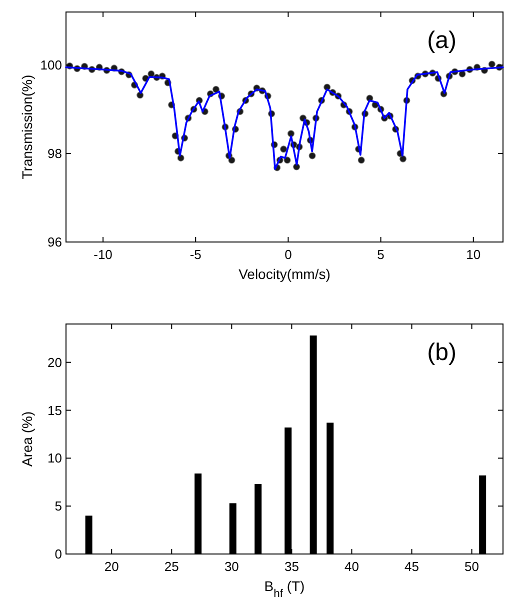 This screenshot has width=506, height=599. Describe the element at coordinates (291, 566) in the screenshot. I see `x-tick-label: 35` at that location.